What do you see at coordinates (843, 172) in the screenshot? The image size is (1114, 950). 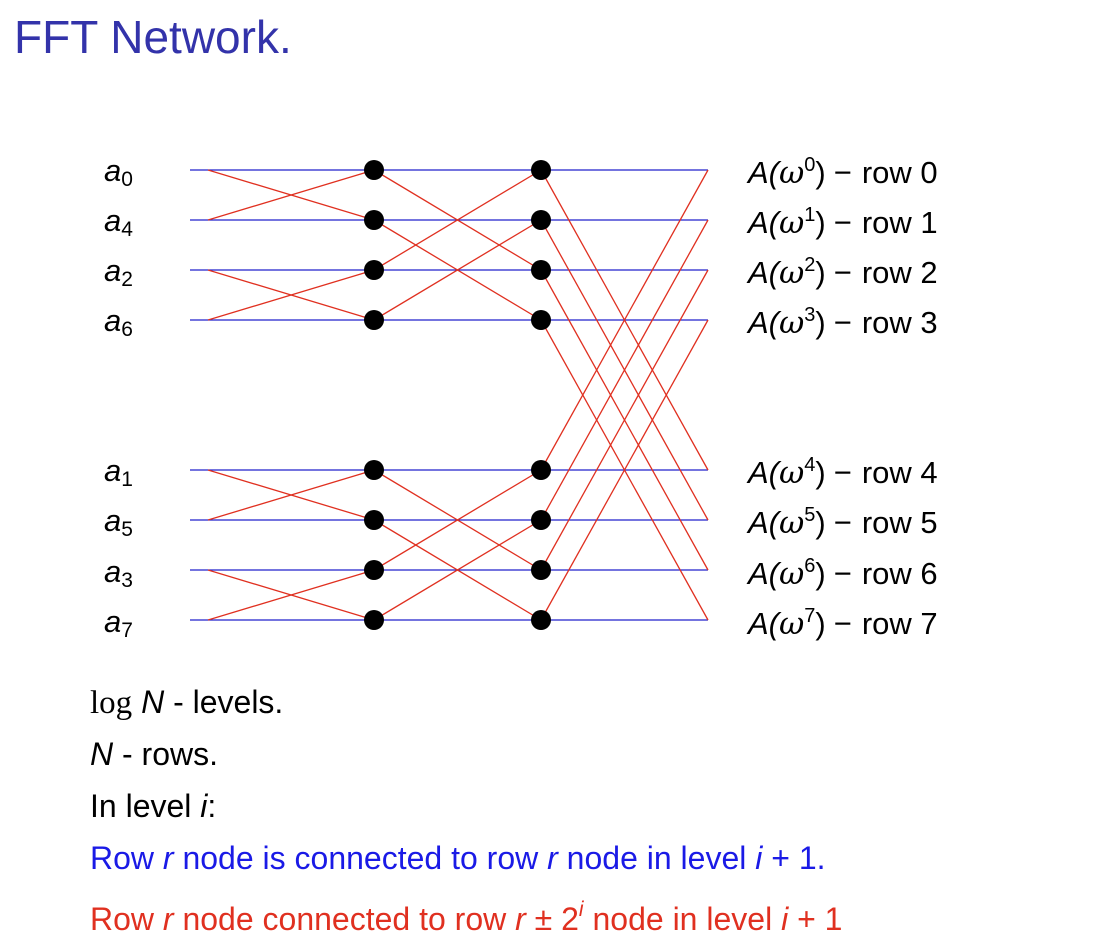 I see `output-label-row-0: A(ω0) − row 0` at bounding box center [843, 172].